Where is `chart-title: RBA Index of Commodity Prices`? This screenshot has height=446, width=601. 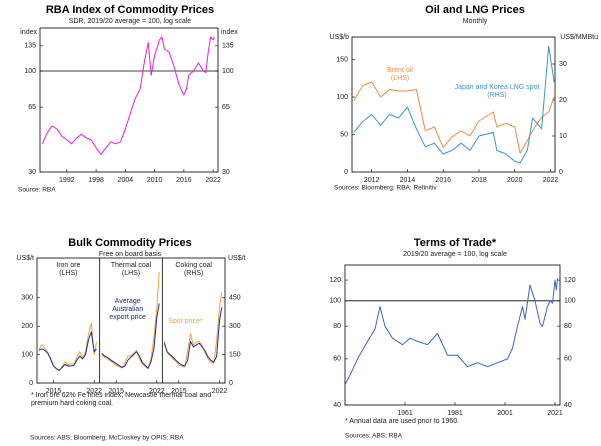 chart-title: RBA Index of Commodity Prices is located at coordinates (130, 10).